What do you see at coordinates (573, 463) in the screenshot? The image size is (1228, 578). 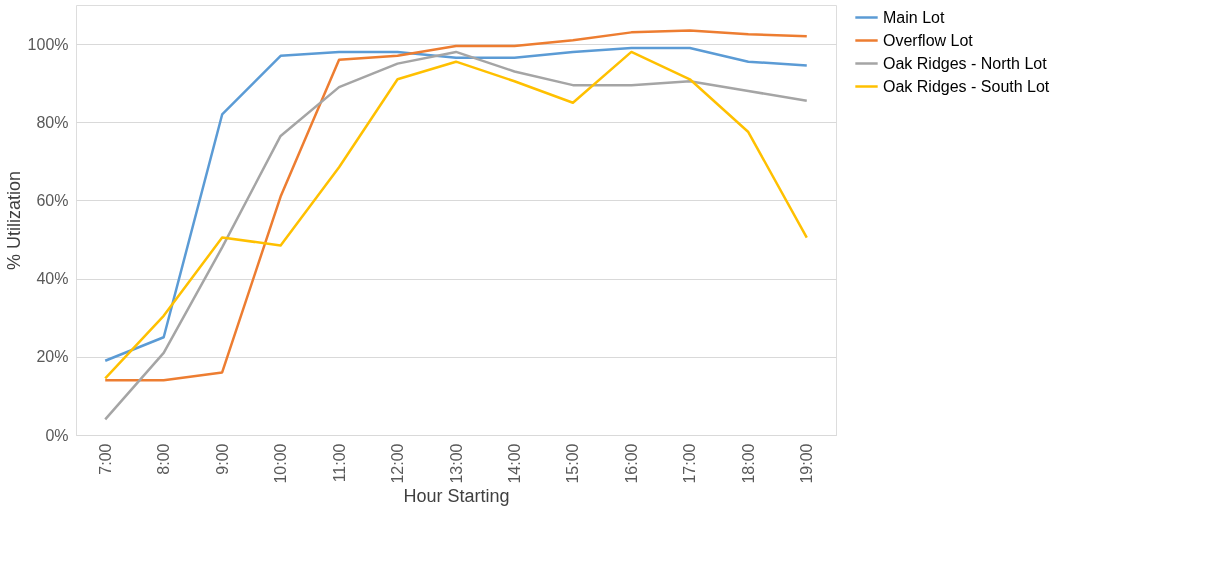 I see `x-tick-label: 15:00` at bounding box center [573, 463].